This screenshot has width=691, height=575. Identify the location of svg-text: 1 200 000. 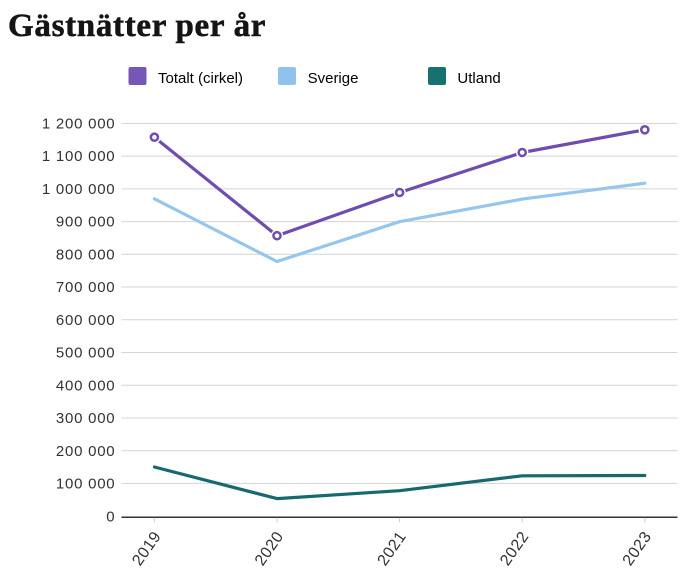
(78, 124).